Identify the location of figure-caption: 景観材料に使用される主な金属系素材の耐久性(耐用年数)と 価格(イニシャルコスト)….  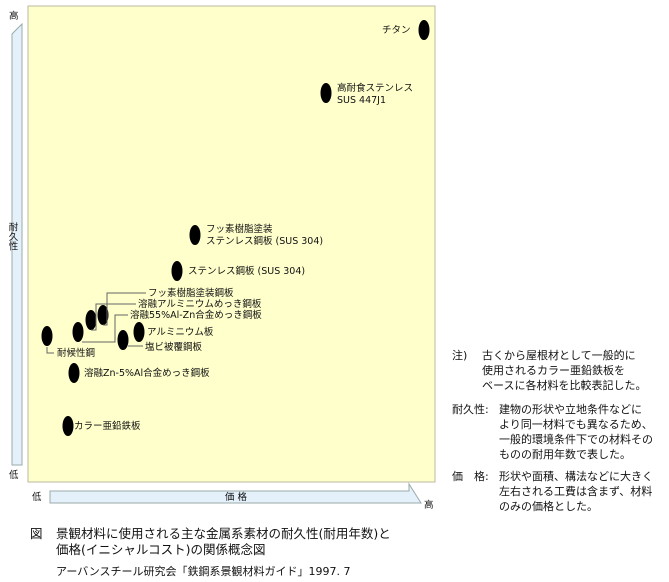
(223, 541).